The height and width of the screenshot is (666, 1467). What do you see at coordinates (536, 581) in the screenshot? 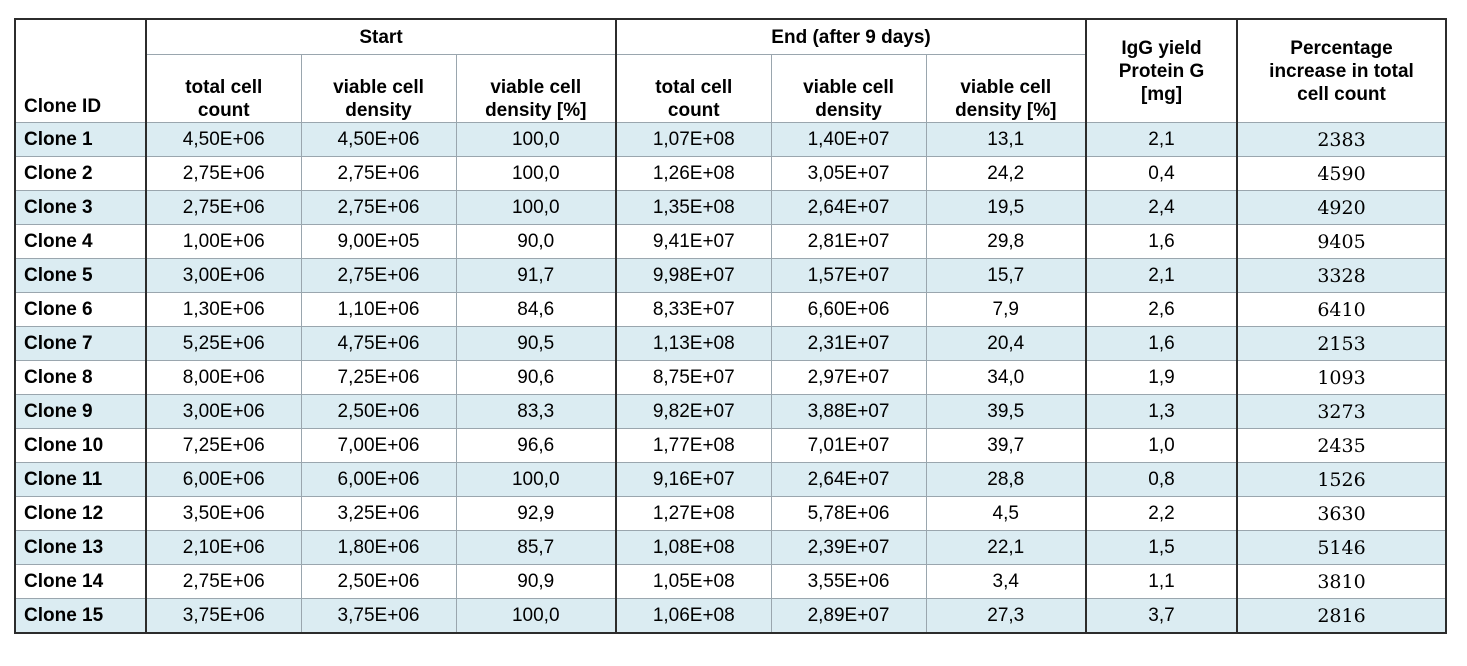
I see `start-viable-cell-density-pct-cell: 90,9` at bounding box center [536, 581].